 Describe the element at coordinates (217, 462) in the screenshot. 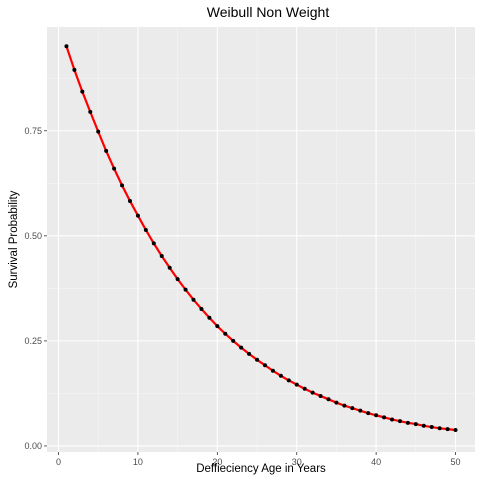

I see `x-tick-label: 20` at that location.